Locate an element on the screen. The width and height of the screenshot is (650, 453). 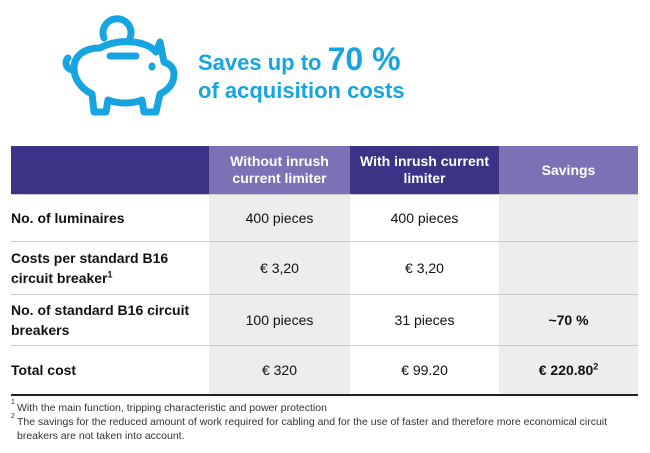
cell-savings: € 220.802 is located at coordinates (568, 370).